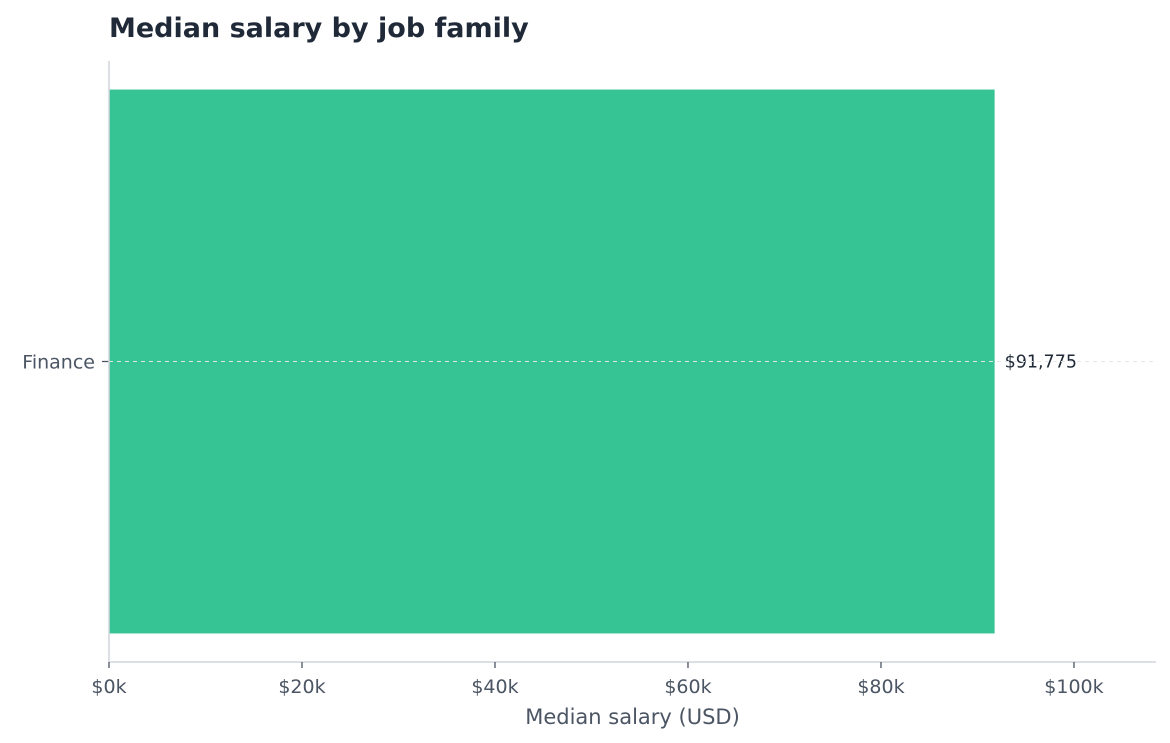 The height and width of the screenshot is (743, 1170). I want to click on x-tick-label: $100k, so click(1073, 687).